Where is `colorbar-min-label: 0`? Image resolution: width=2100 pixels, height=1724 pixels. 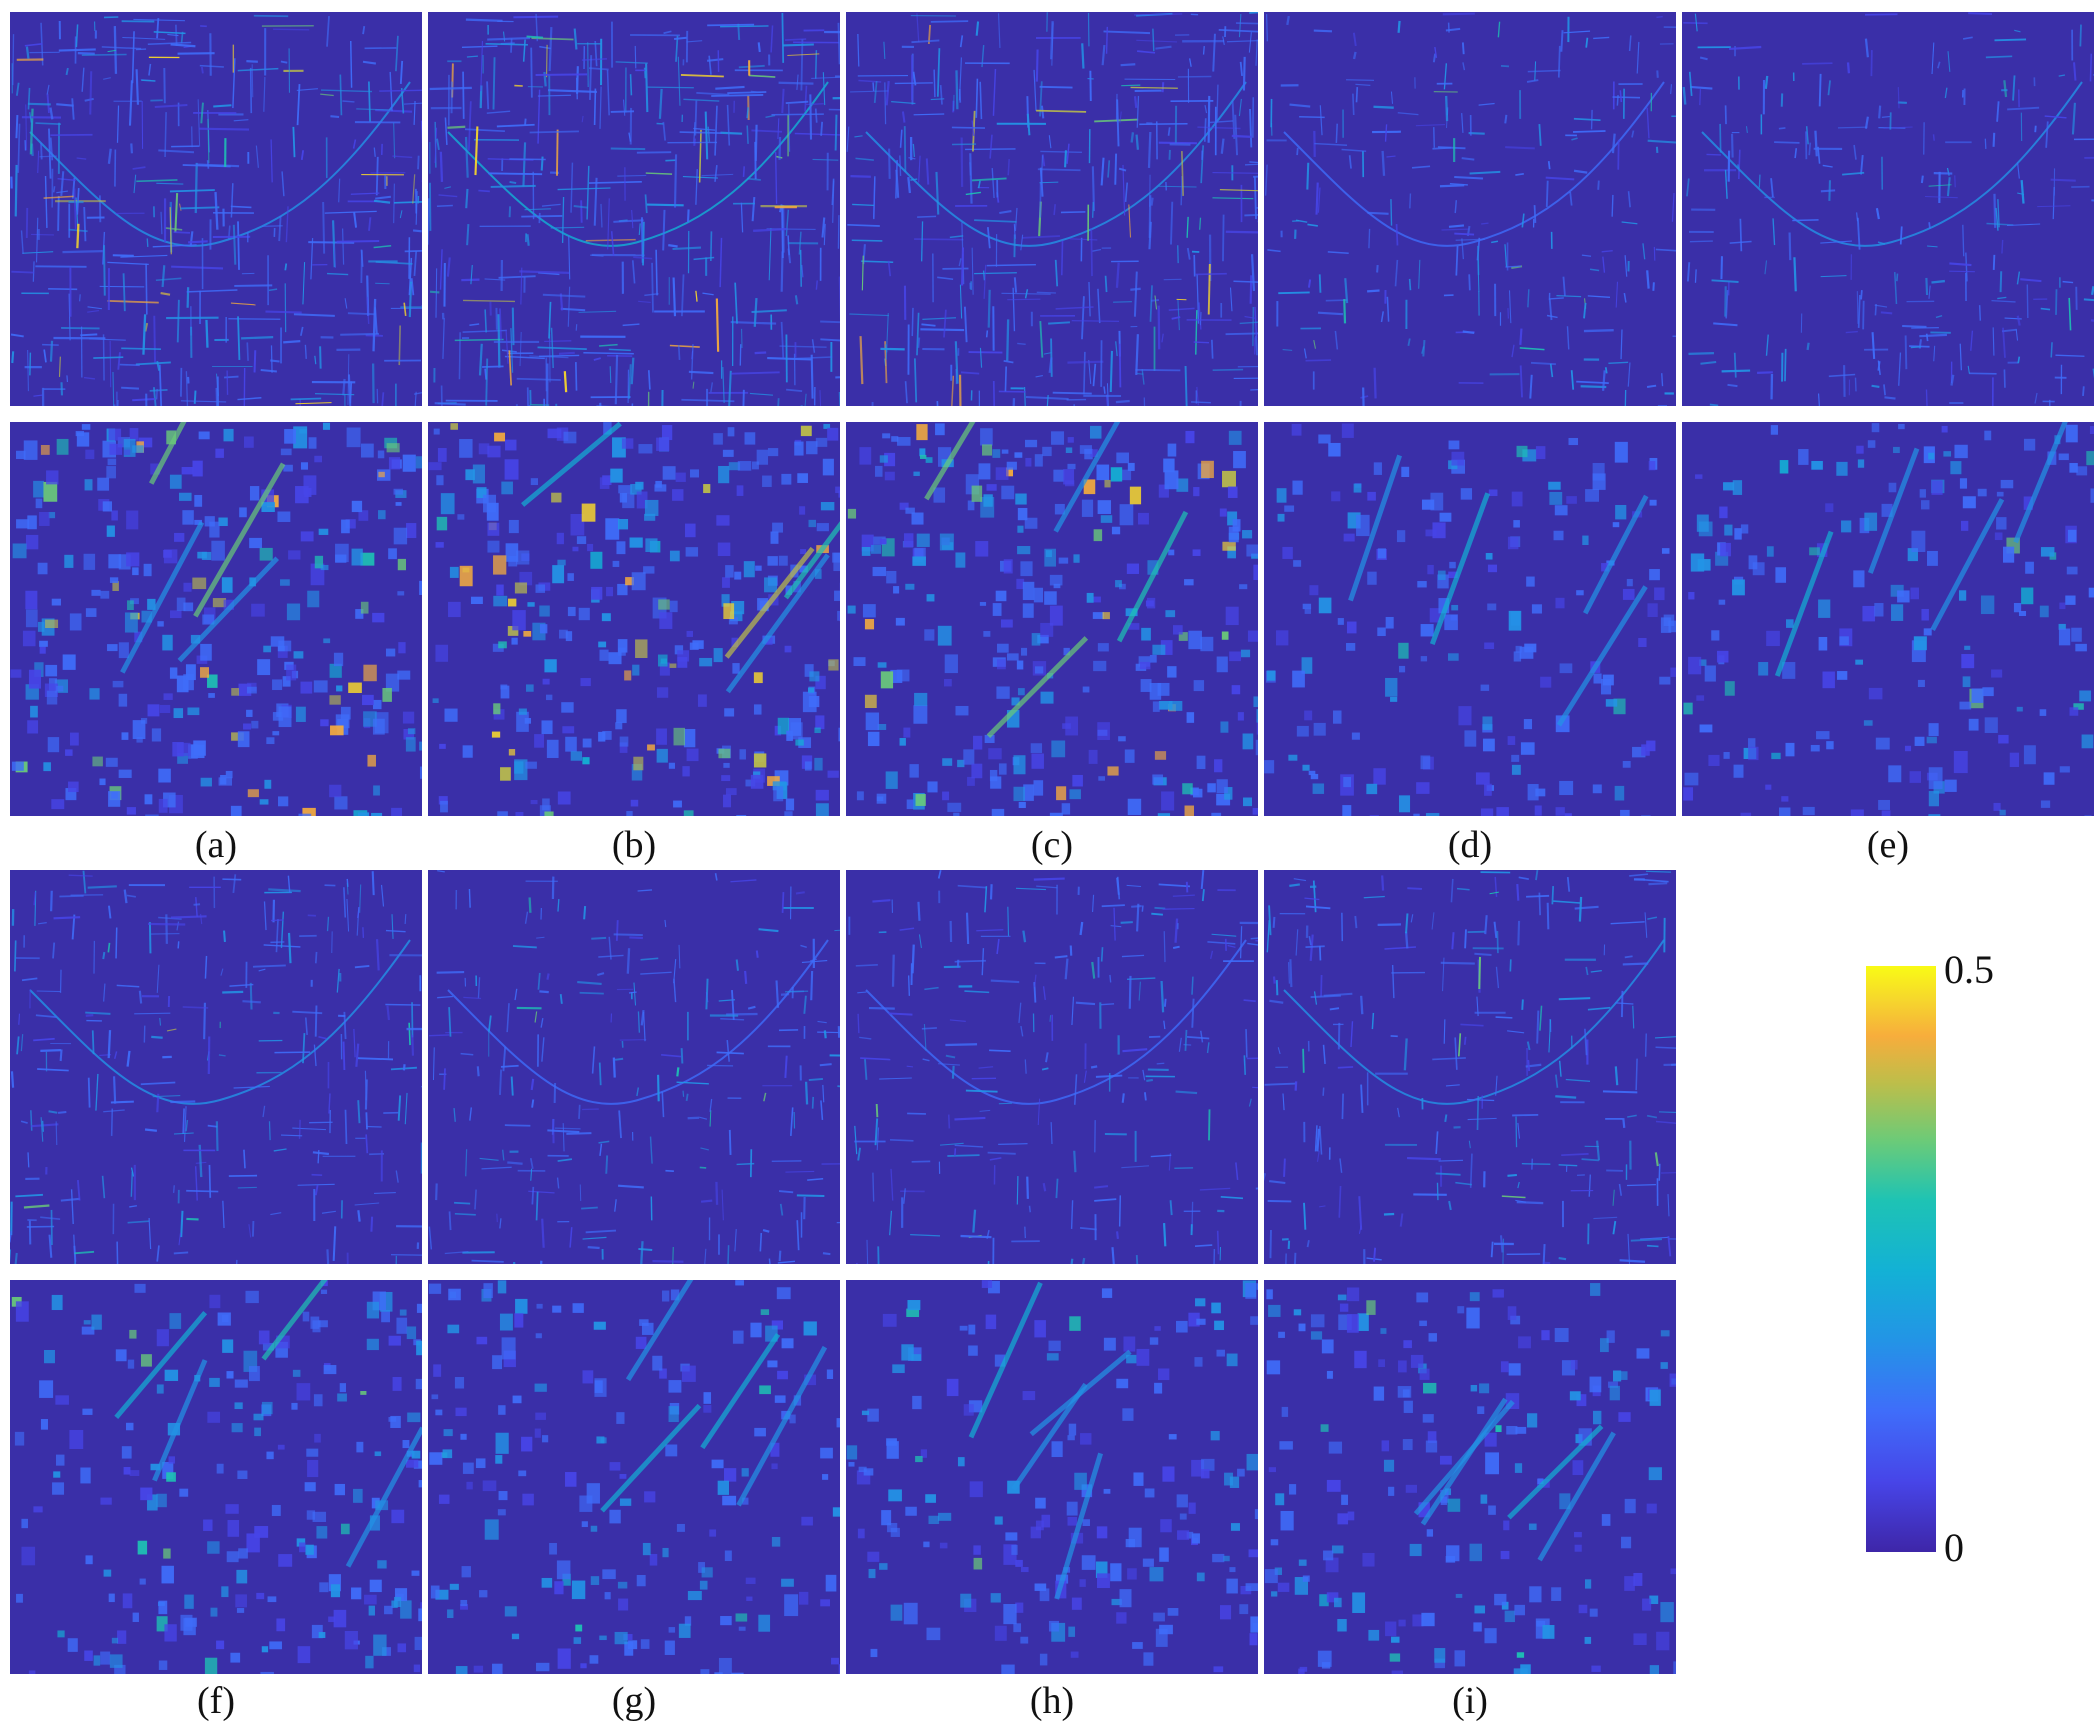
colorbar-min-label: 0 is located at coordinates (1954, 1547).